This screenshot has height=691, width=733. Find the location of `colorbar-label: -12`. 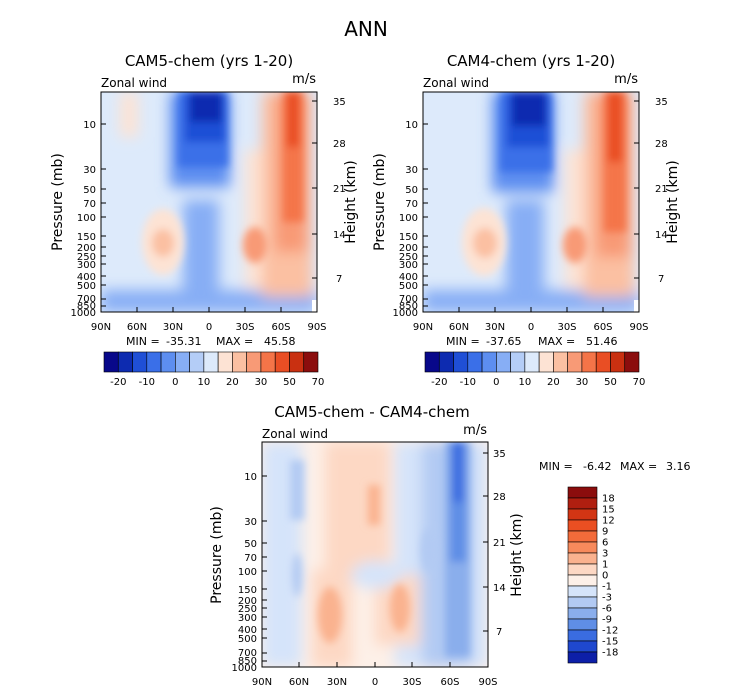

colorbar-label: -12 is located at coordinates (610, 631).